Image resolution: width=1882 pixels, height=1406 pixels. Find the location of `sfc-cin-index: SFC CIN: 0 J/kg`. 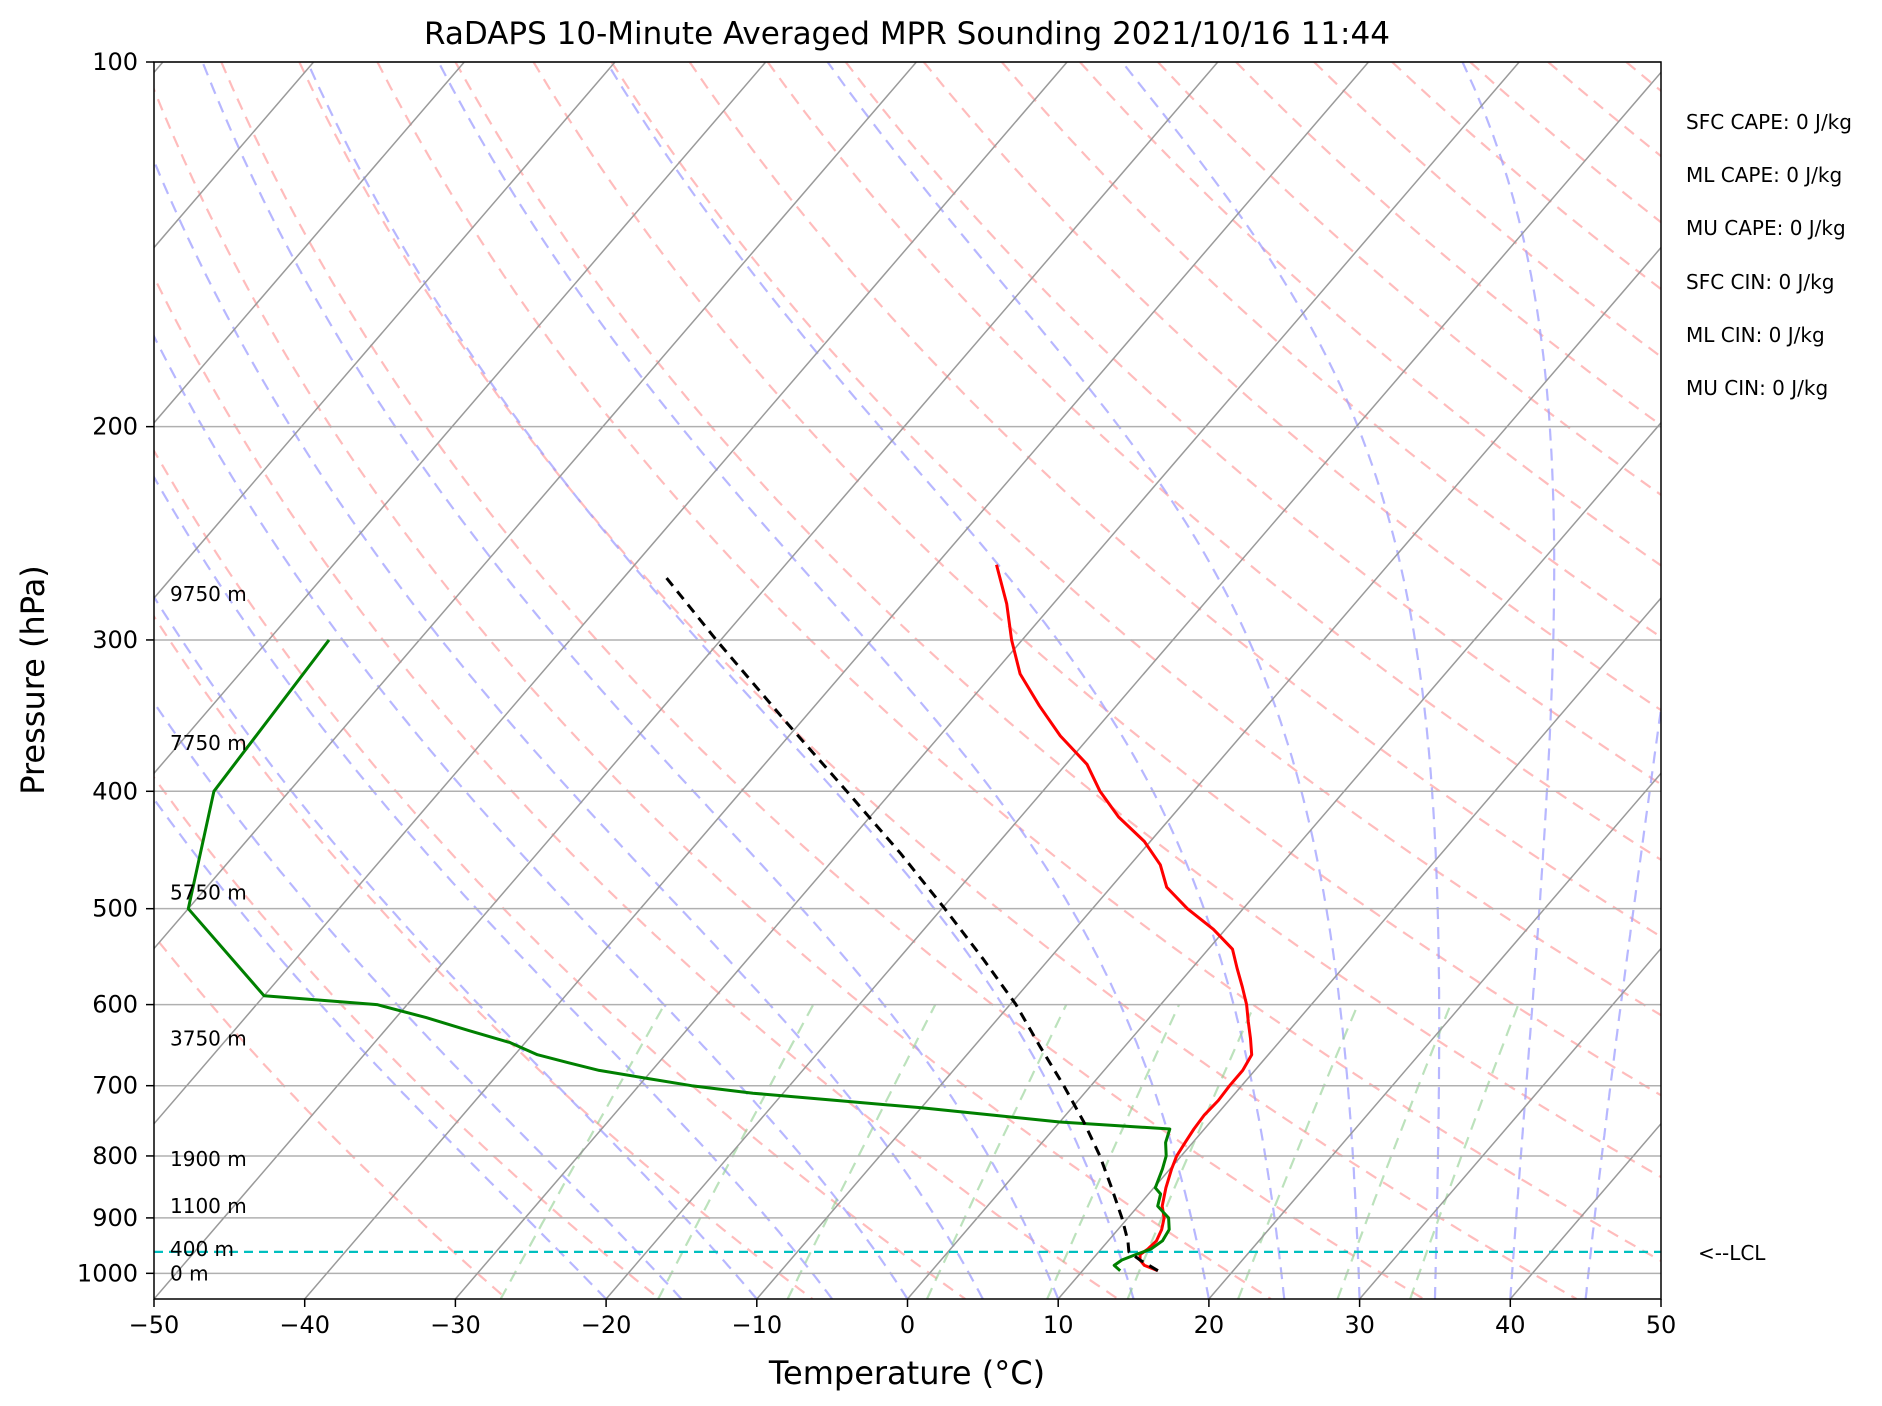

sfc-cin-index: SFC CIN: 0 J/kg is located at coordinates (1760, 282).